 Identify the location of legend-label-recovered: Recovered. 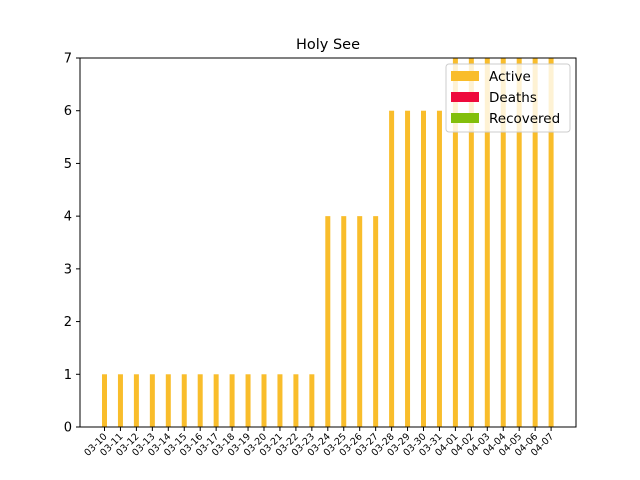
(524, 119).